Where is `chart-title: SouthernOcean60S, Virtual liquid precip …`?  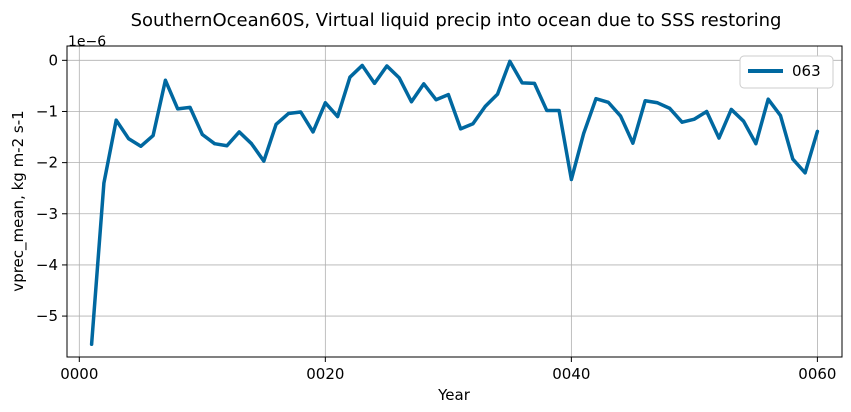
chart-title: SouthernOcean60S, Virtual liquid precip … is located at coordinates (456, 20).